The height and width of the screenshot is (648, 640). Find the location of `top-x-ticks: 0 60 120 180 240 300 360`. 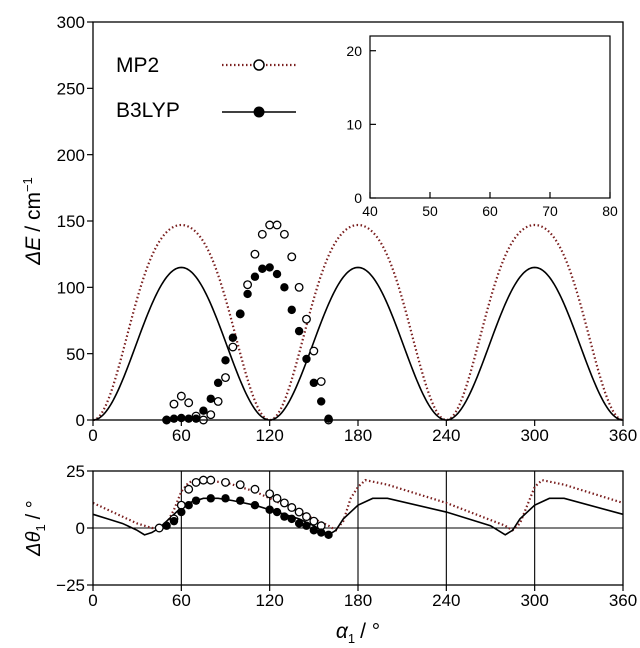

top-x-ticks: 0 60 120 180 240 300 360 is located at coordinates (362, 432).